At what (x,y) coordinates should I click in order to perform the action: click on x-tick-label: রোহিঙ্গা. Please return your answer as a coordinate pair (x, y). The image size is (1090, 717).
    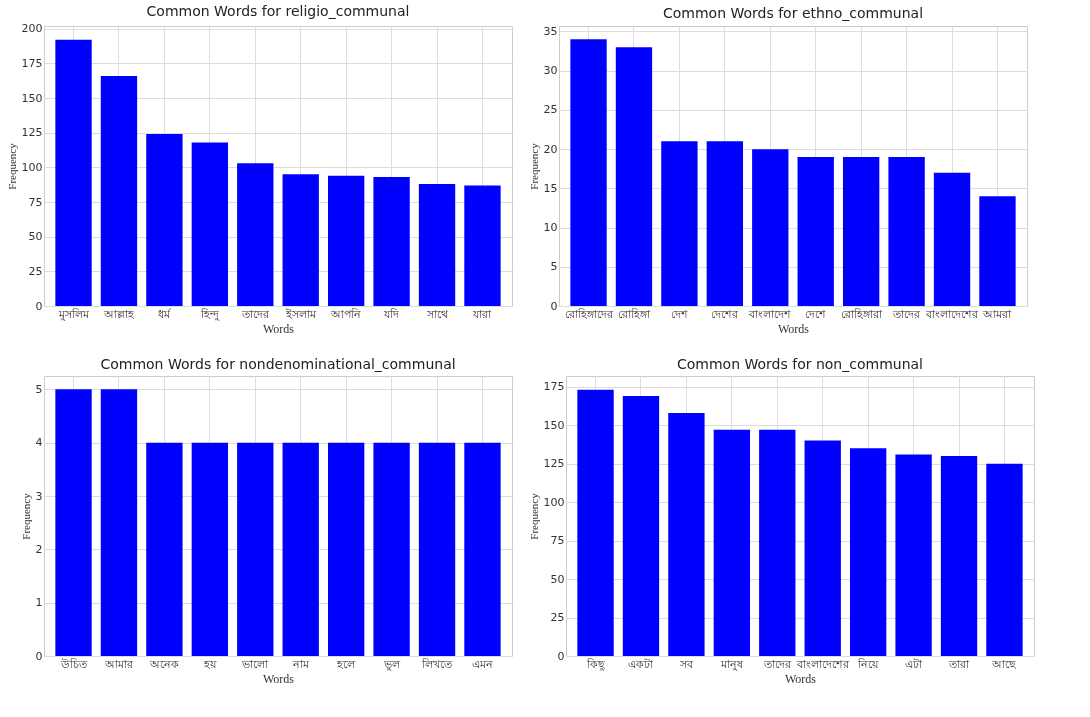
    Looking at the image, I should click on (634, 314).